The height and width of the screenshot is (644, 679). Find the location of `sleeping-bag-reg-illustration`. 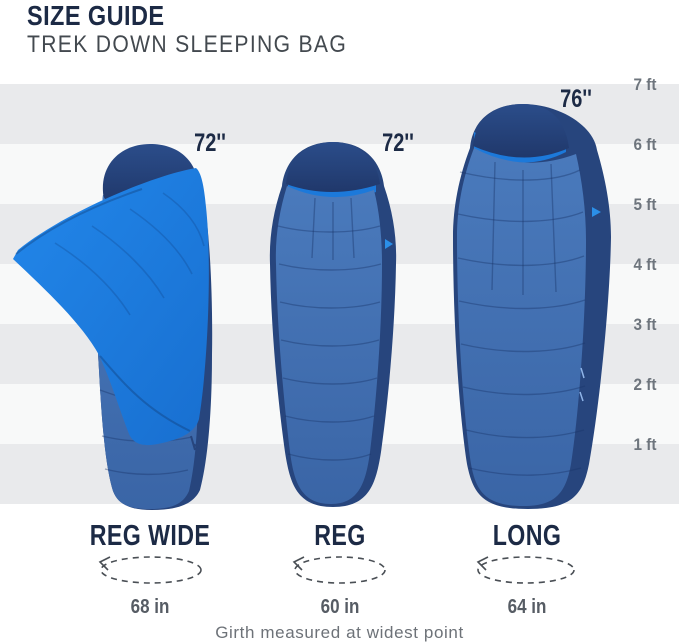

sleeping-bag-reg-illustration is located at coordinates (333, 324).